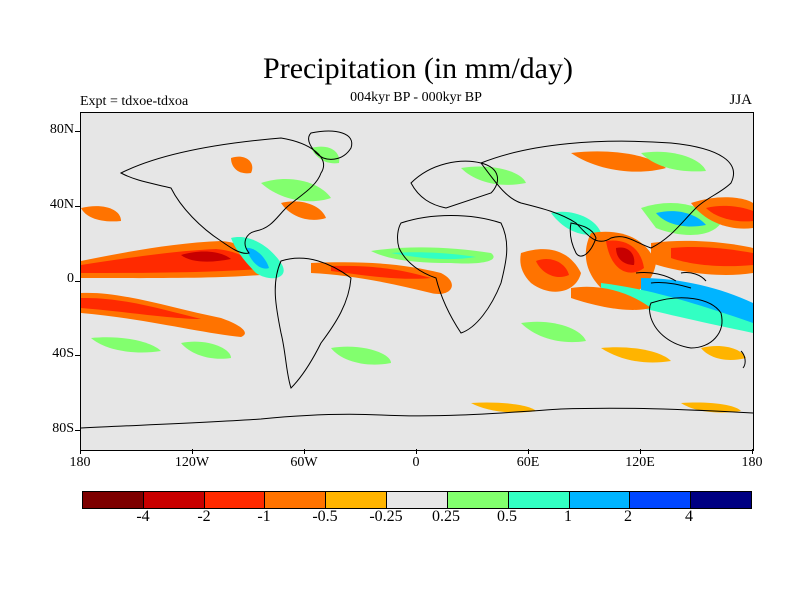 The height and width of the screenshot is (600, 800). I want to click on colorbar, so click(417, 500).